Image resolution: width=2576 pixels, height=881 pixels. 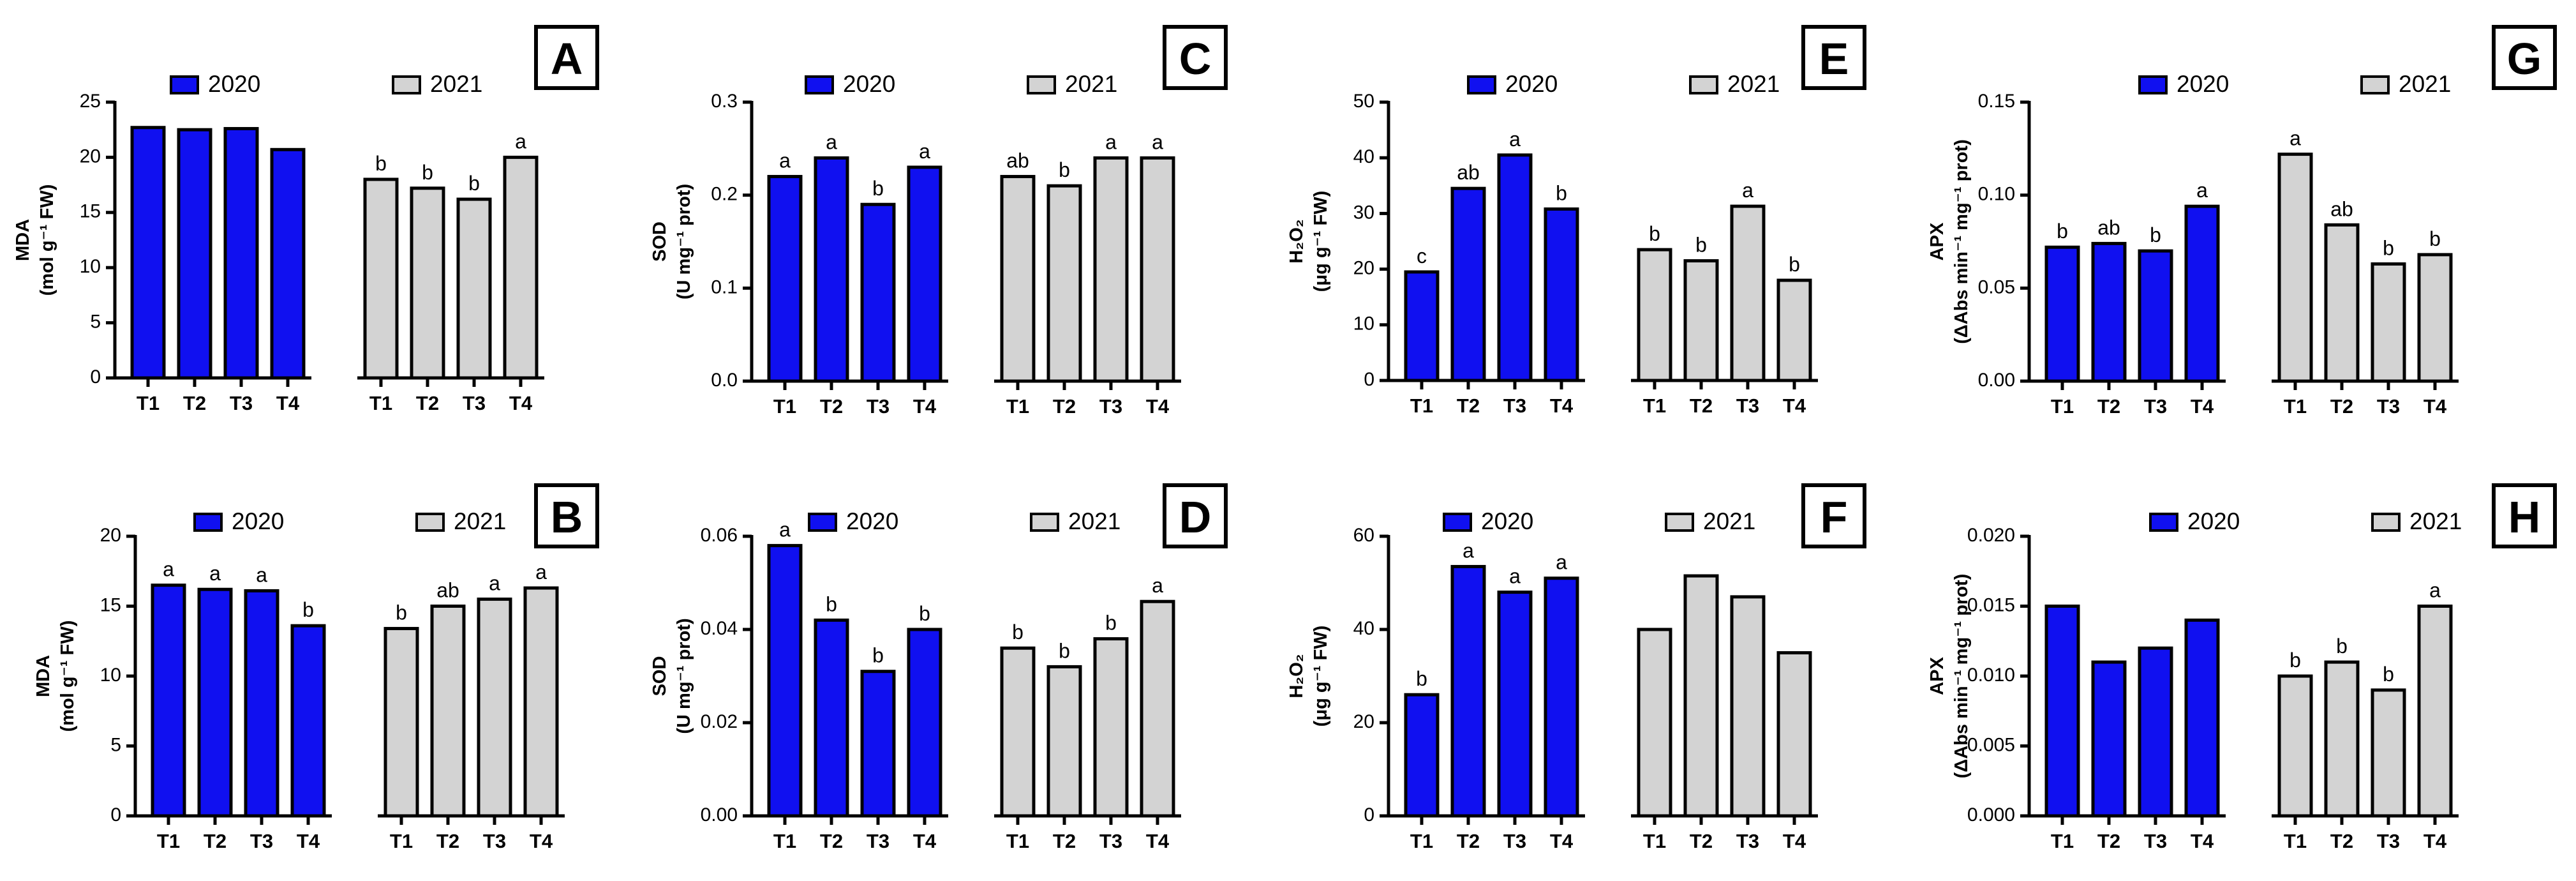 I want to click on bar-2021-t4, so click(x=1794, y=734).